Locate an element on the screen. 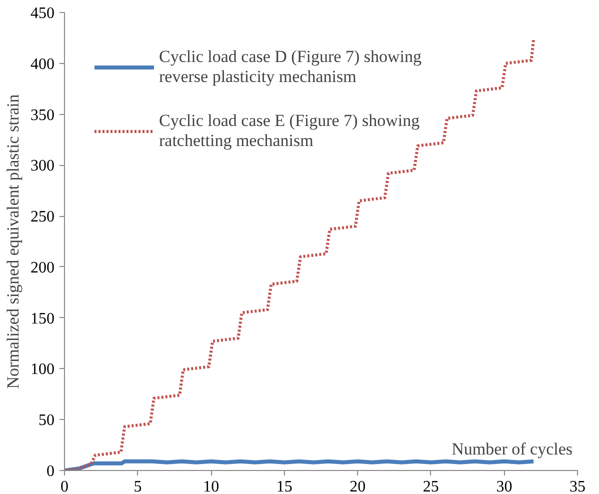  y-tick-label: 400 is located at coordinates (42, 64).